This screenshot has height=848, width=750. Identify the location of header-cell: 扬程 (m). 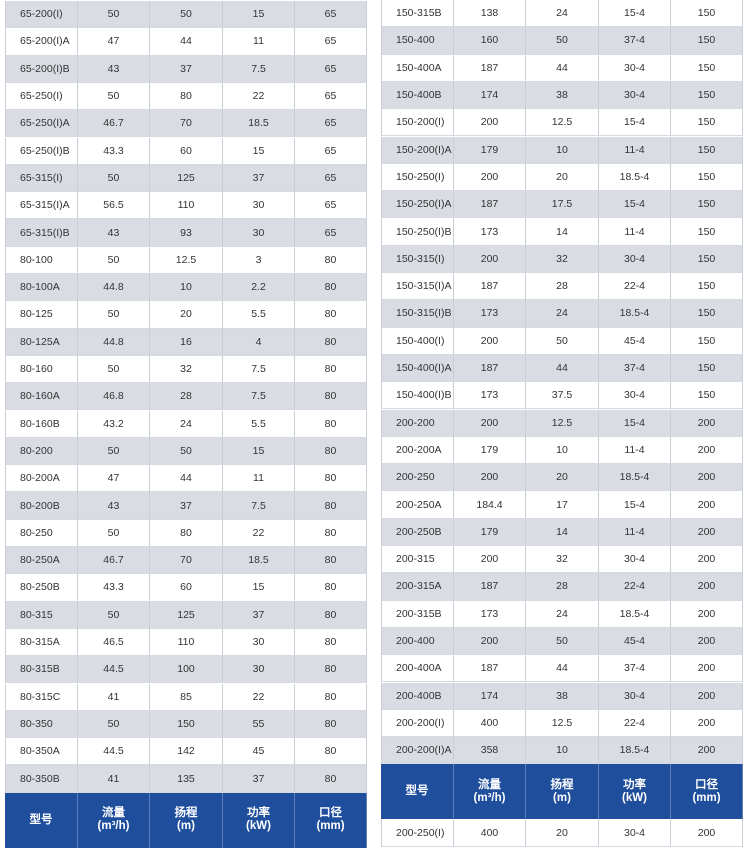
(562, 792).